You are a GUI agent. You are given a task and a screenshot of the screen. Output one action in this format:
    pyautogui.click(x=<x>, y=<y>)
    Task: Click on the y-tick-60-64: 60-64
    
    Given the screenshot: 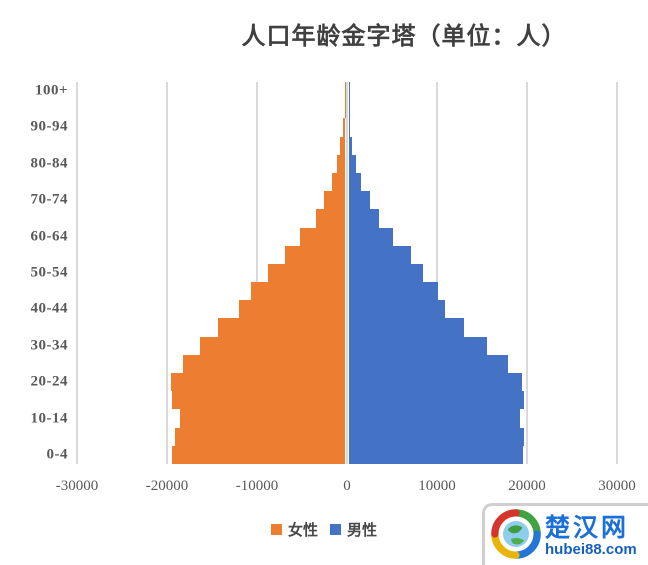 What is the action you would take?
    pyautogui.click(x=49, y=236)
    